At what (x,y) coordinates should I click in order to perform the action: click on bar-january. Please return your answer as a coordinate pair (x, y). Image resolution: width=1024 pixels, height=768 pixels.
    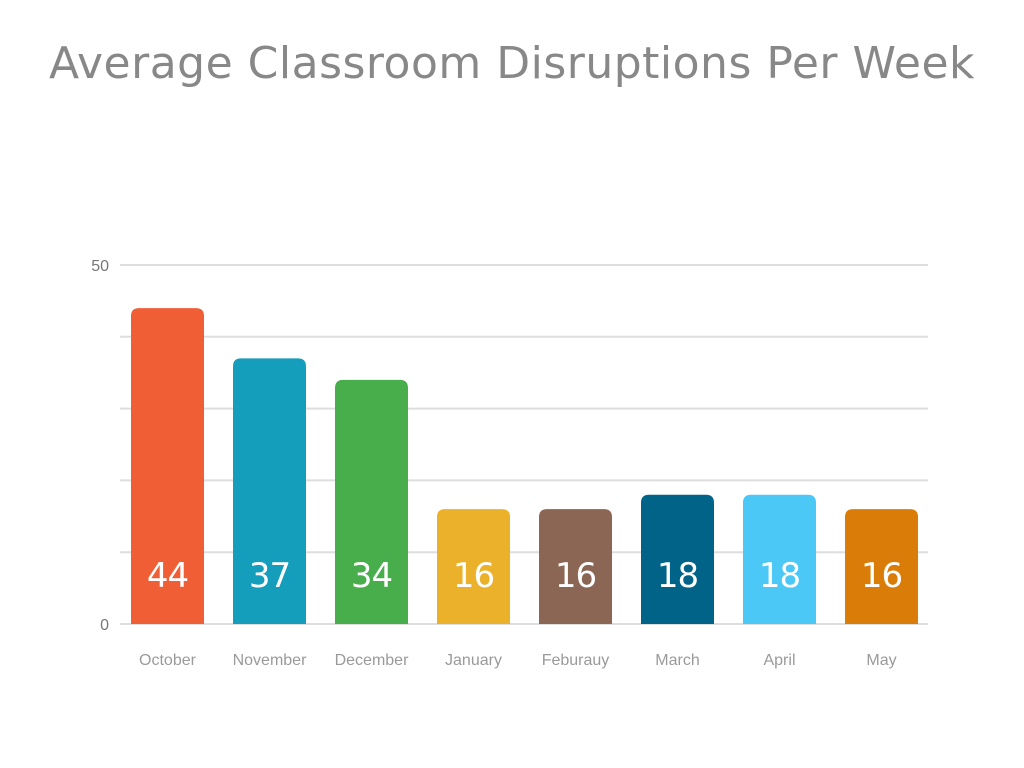
    Looking at the image, I should click on (473, 566).